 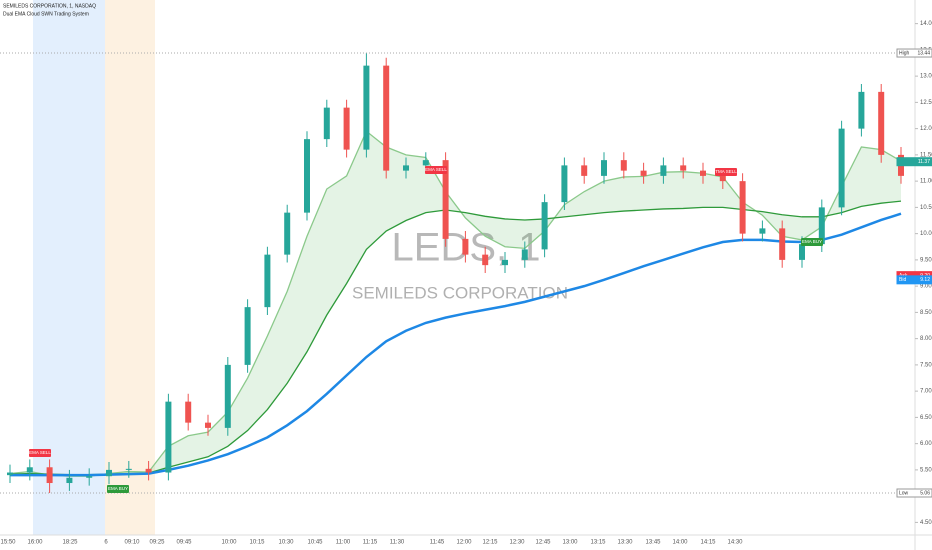 What do you see at coordinates (926, 103) in the screenshot?
I see `y-tick-label: 12.50` at bounding box center [926, 103].